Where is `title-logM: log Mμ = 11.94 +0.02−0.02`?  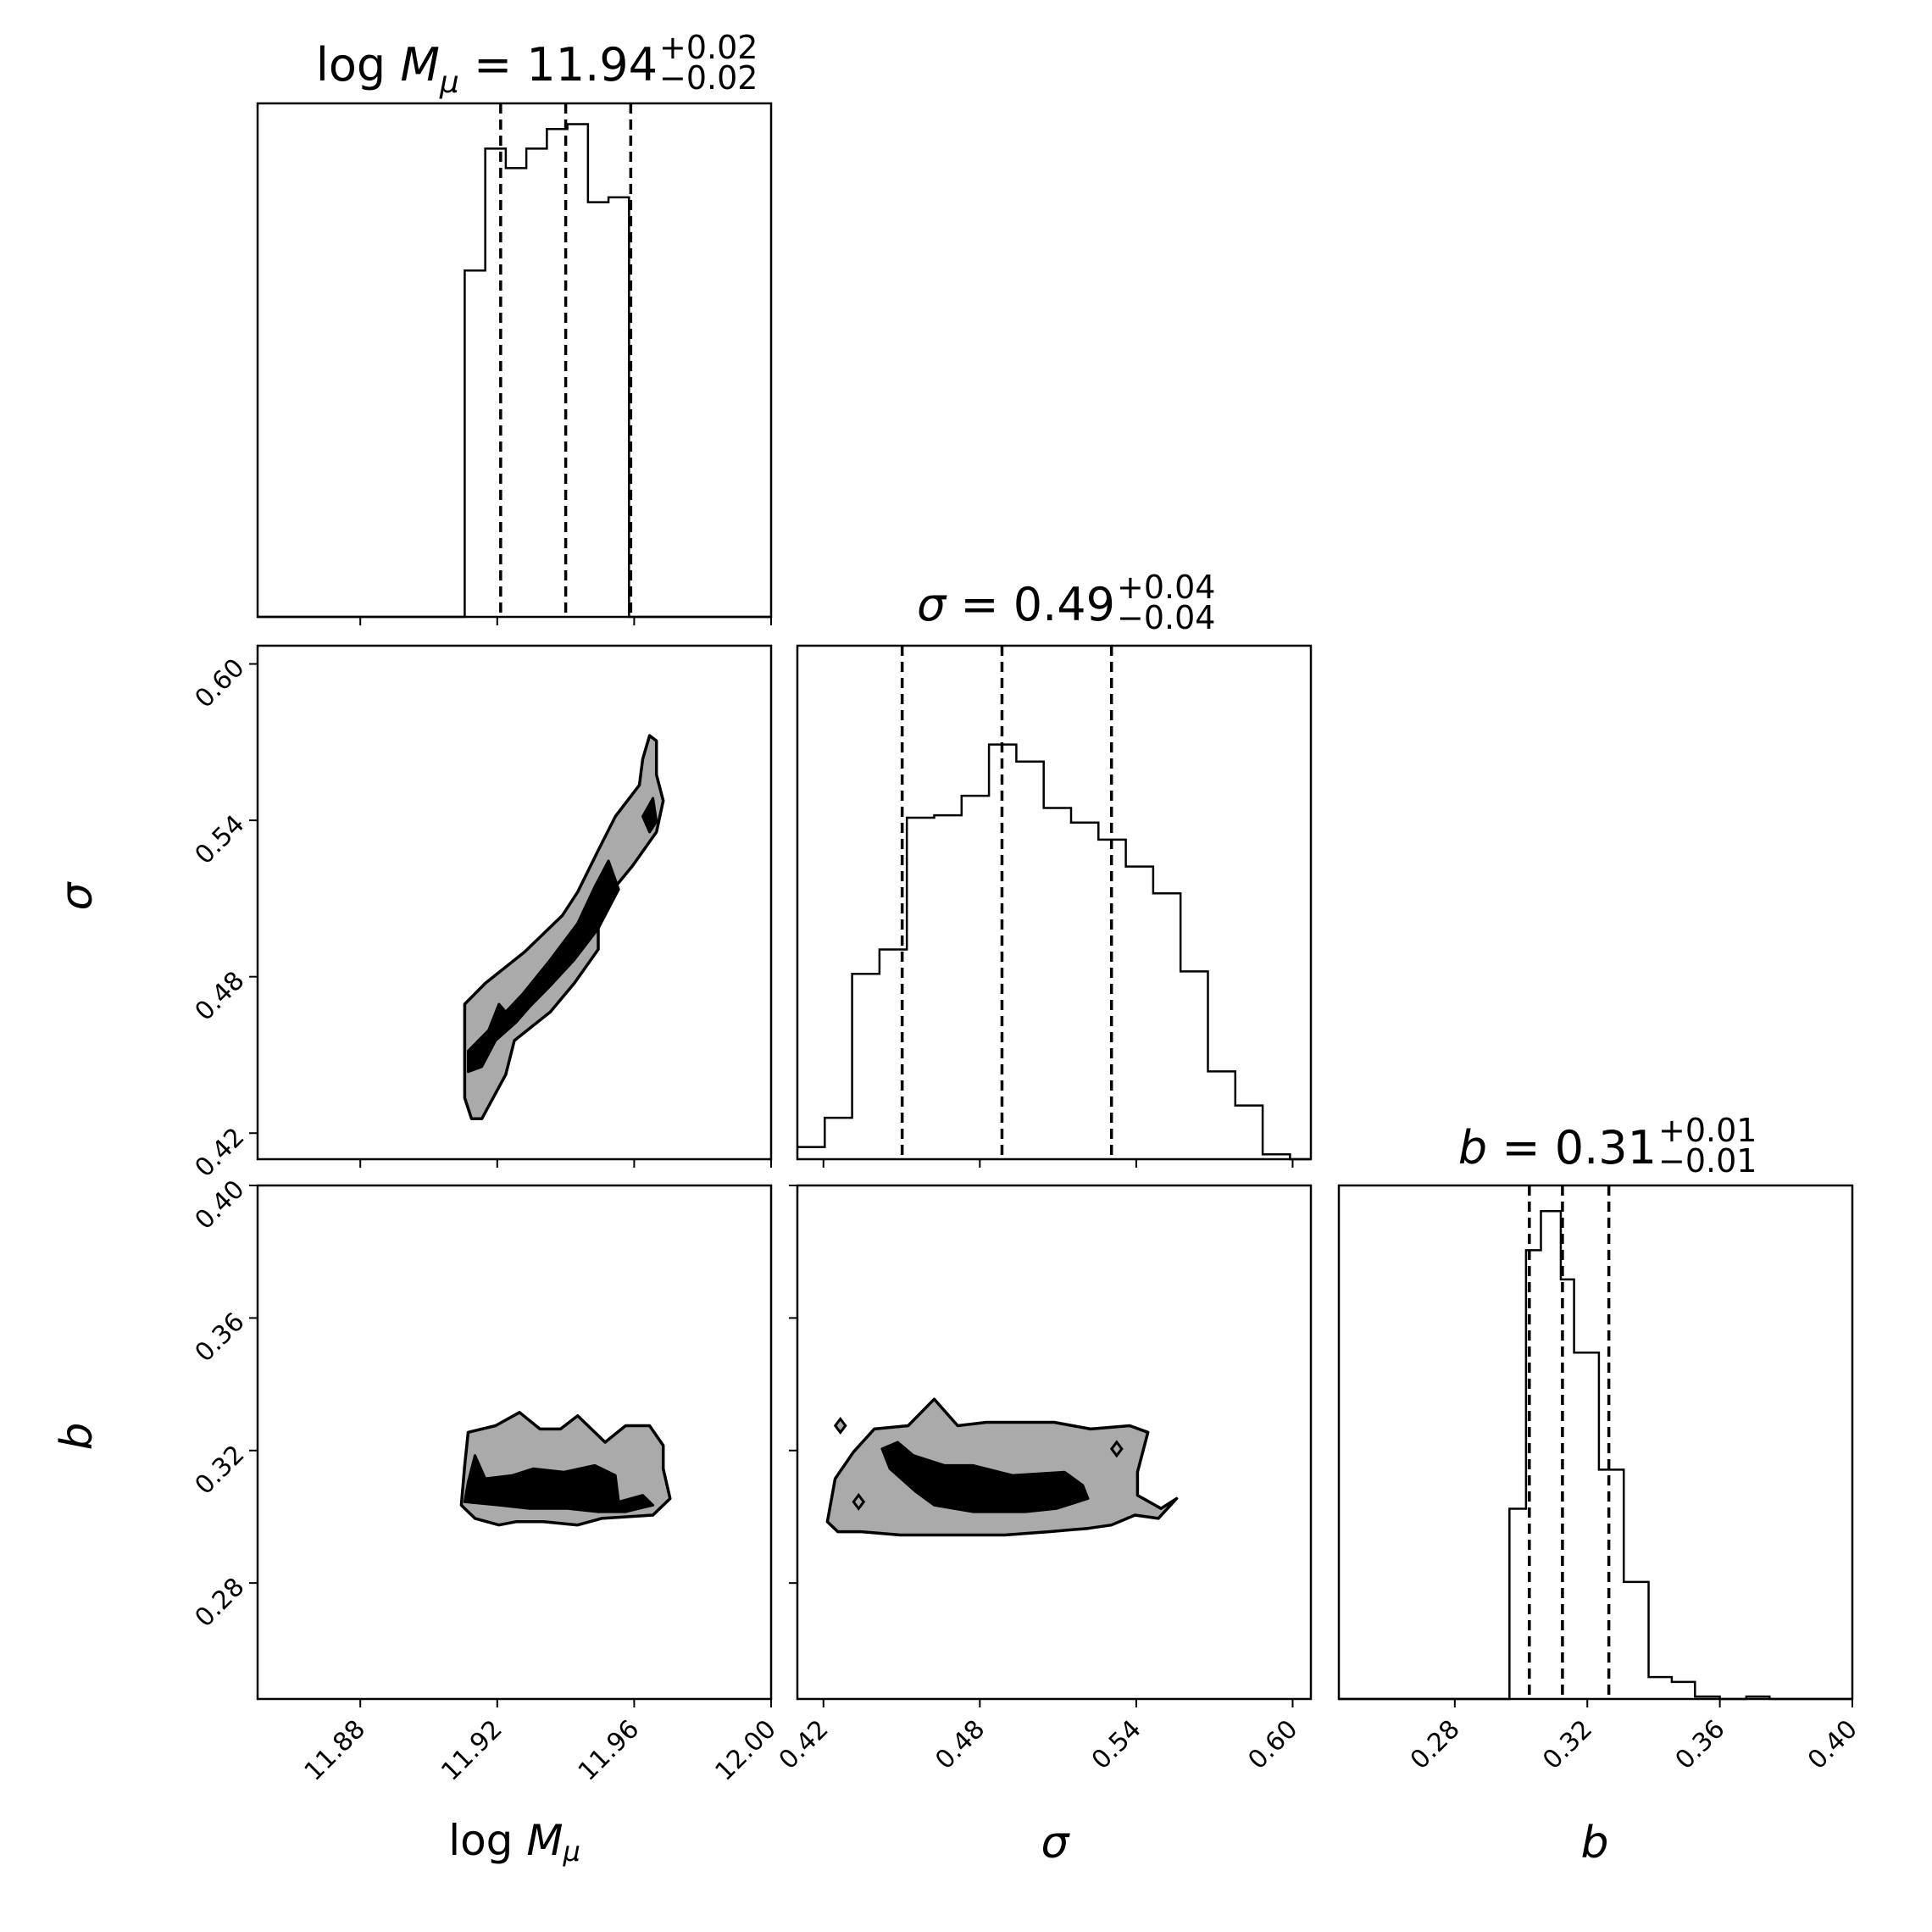 title-logM: log Mμ = 11.94 +0.02−0.02 is located at coordinates (537, 64).